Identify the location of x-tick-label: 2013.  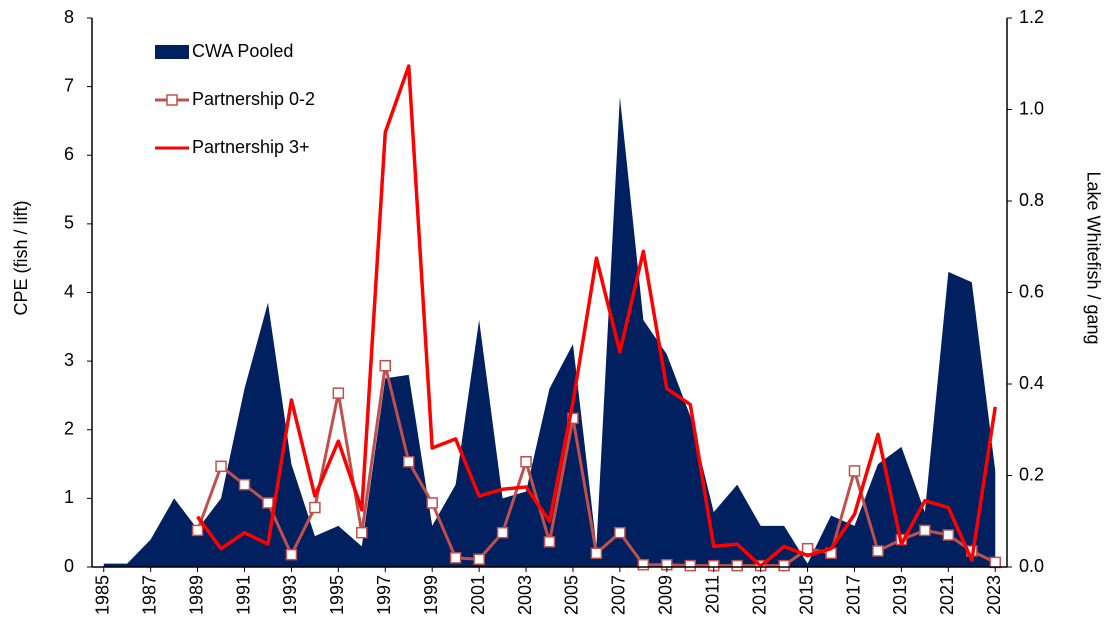
(759, 595).